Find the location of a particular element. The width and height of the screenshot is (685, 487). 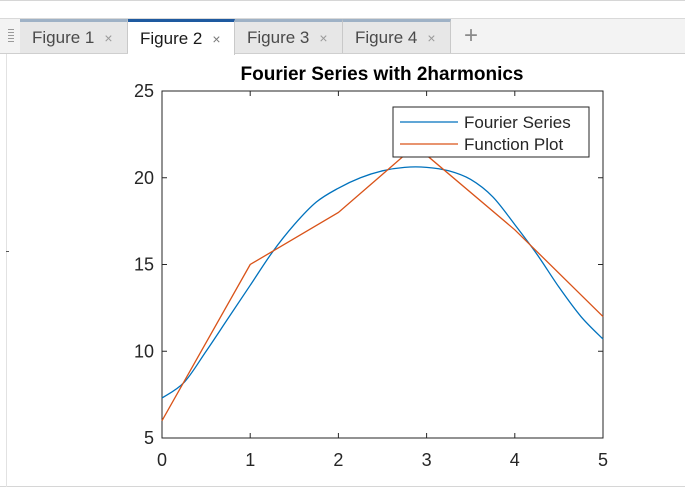

panel-left-edge is located at coordinates (6, 270).